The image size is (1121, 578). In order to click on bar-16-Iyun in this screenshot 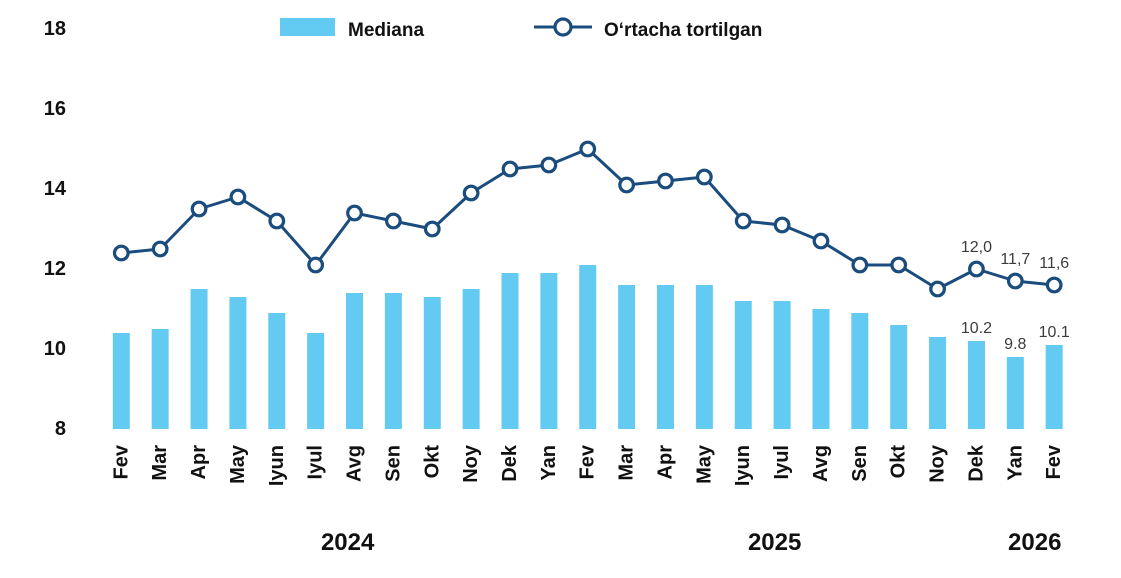, I will do `click(743, 365)`.